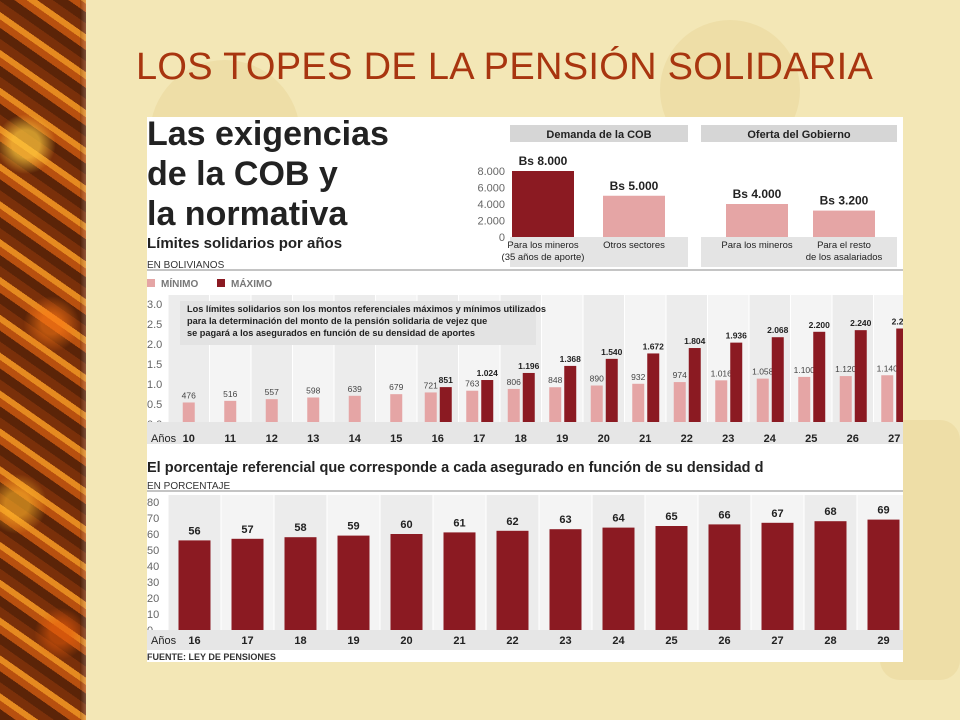 This screenshot has width=960, height=720. I want to click on porcentaje-bar-label: 56, so click(194, 531).